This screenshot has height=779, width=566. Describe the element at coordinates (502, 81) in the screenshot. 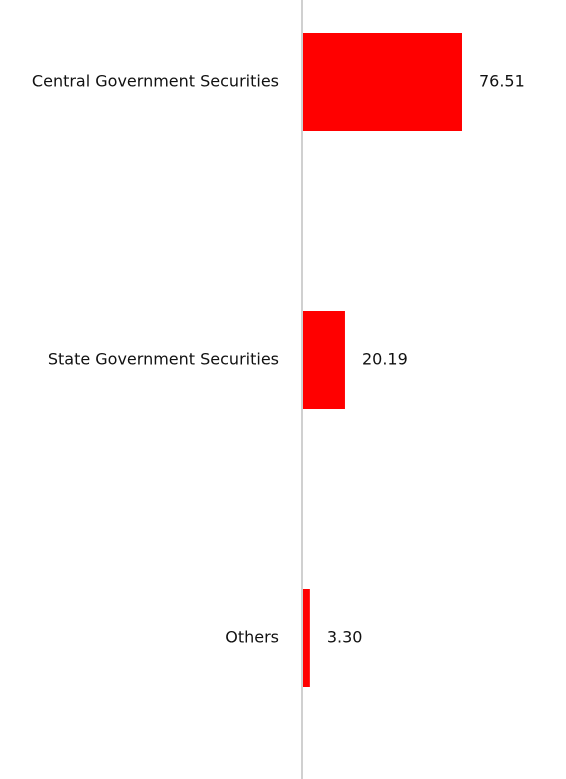

I see `value-label: 76.51` at that location.